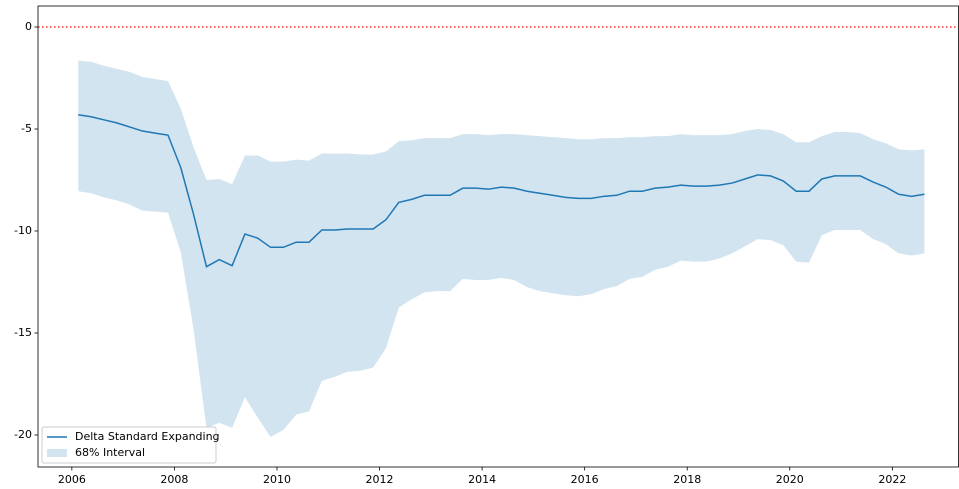  I want to click on x-tick-label: 2020, so click(790, 479).